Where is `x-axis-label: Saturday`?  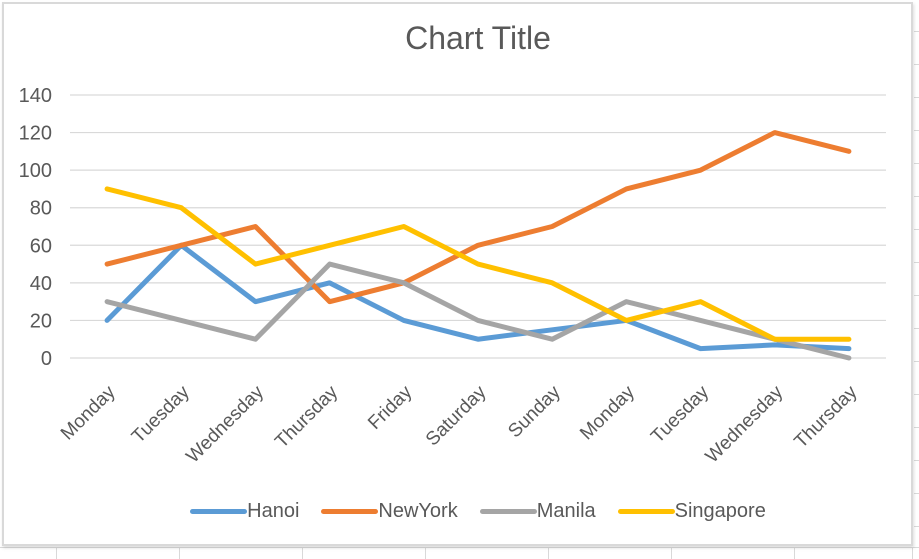 x-axis-label: Saturday is located at coordinates (456, 415).